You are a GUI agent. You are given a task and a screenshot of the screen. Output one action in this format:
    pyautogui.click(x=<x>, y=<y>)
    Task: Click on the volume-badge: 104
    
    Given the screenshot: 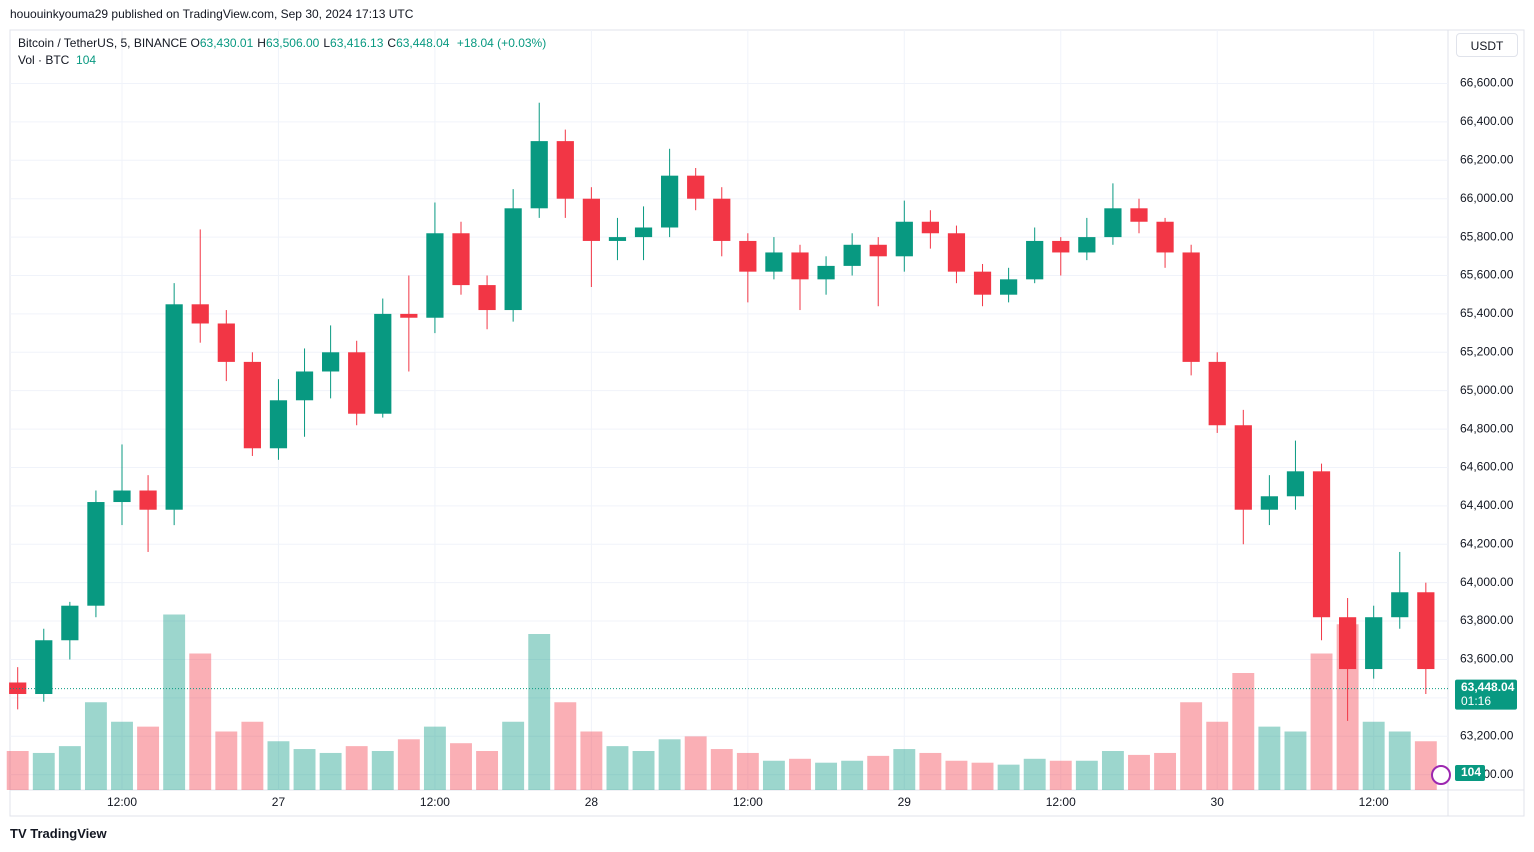 What is the action you would take?
    pyautogui.click(x=1471, y=772)
    